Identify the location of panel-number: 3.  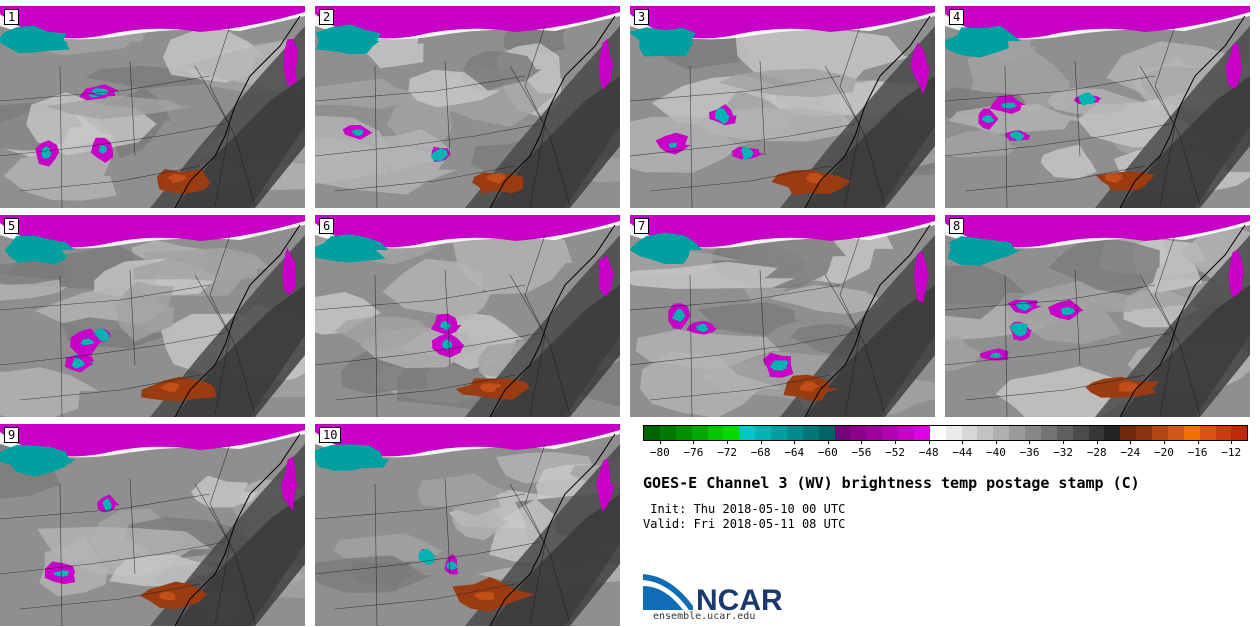
(642, 17).